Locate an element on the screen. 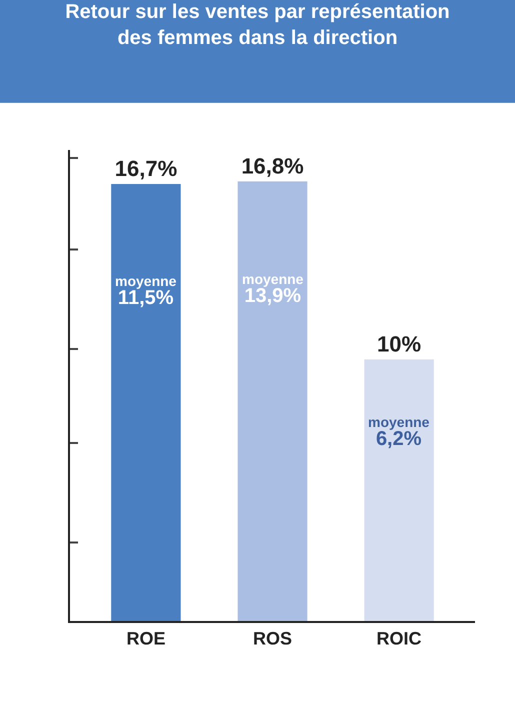 This screenshot has height=711, width=515. annotation: moyenne 6,2% is located at coordinates (399, 432).